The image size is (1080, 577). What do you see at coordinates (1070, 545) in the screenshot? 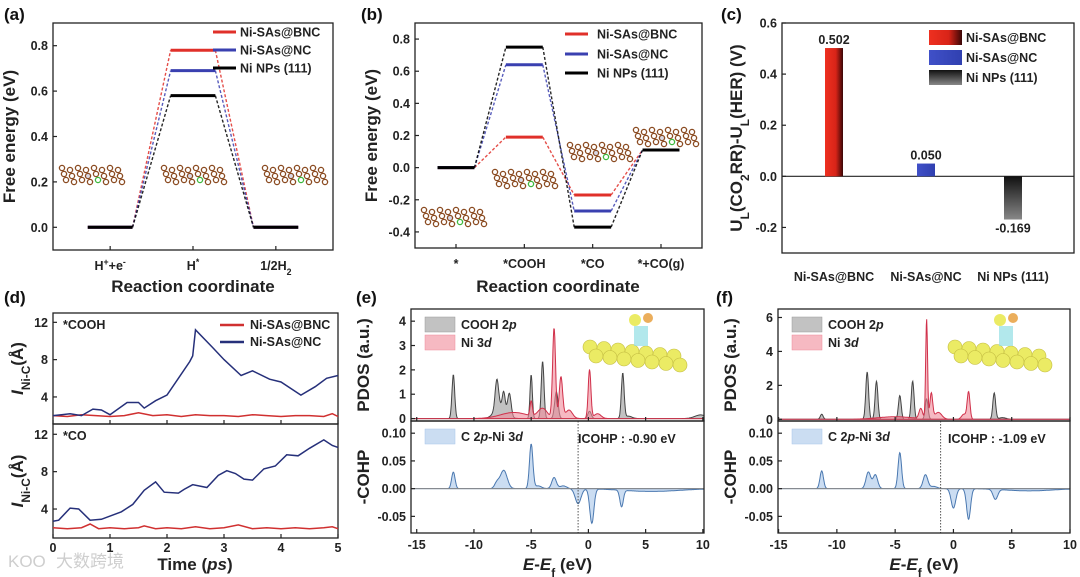
I see `x-tick-label: 10` at bounding box center [1070, 545].